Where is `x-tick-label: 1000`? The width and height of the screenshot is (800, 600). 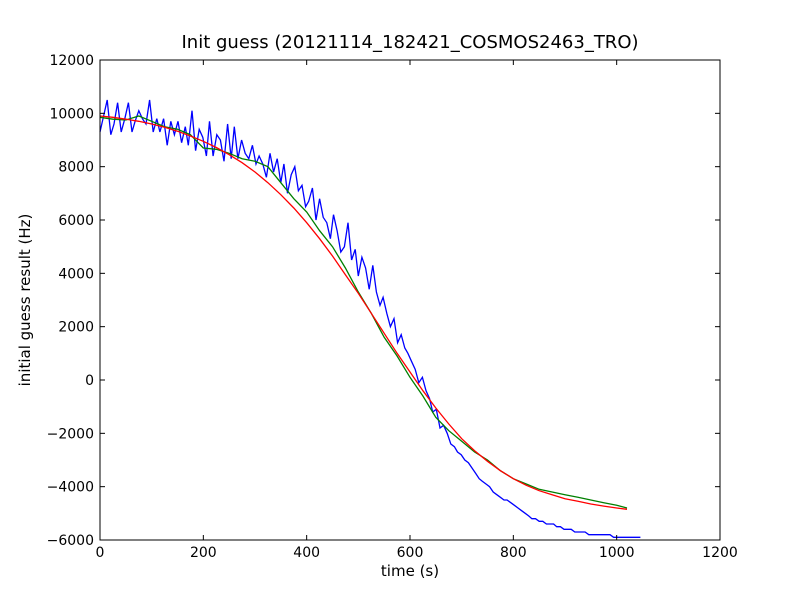 x-tick-label: 1000 is located at coordinates (617, 553).